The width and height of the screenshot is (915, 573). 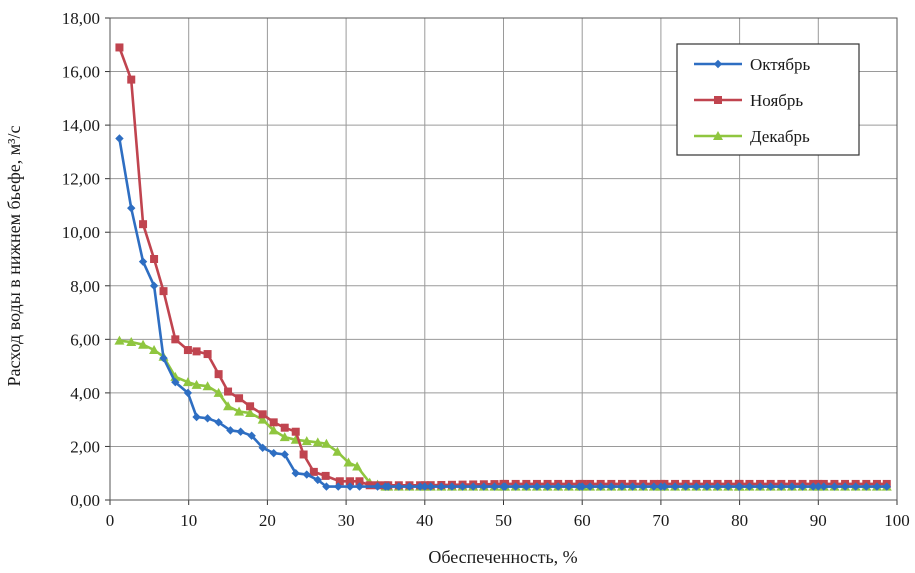 What do you see at coordinates (582, 520) in the screenshot?
I see `x-tick-label: 60` at bounding box center [582, 520].